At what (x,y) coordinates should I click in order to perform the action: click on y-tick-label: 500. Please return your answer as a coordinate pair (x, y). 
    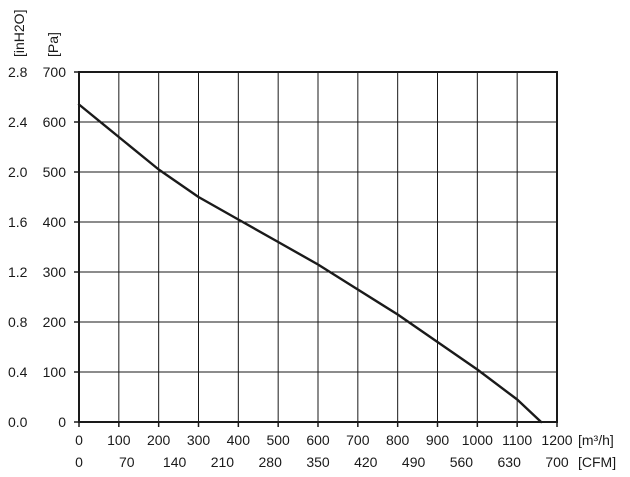
    Looking at the image, I should click on (55, 172).